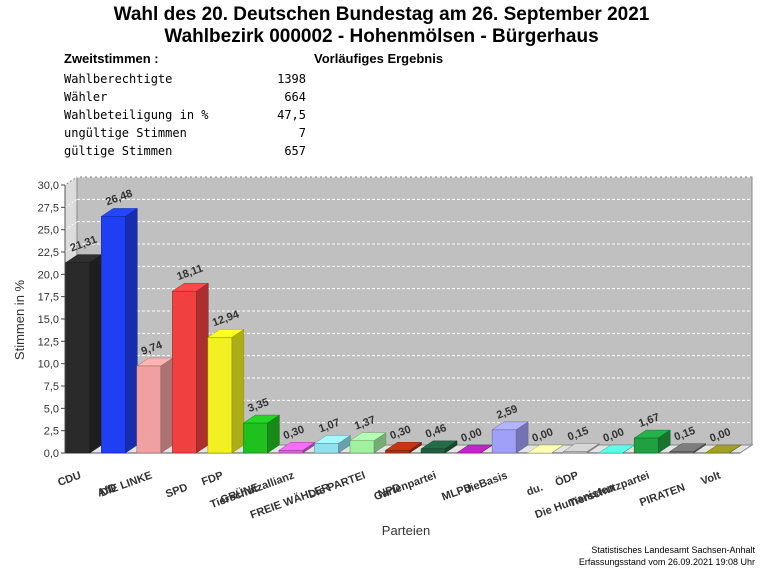  Describe the element at coordinates (19, 319) in the screenshot. I see `y-axis-title: Stimmen in %` at that location.